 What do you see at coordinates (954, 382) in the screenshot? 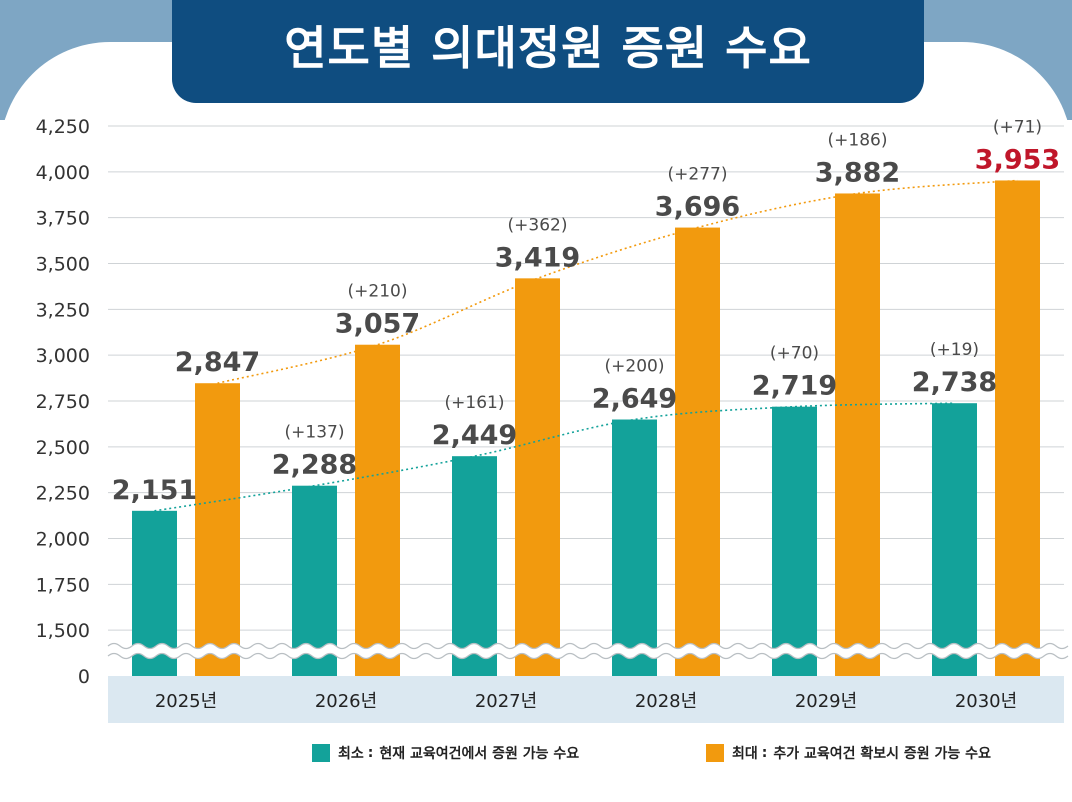
I see `data-label-min: 2,738` at bounding box center [954, 382].